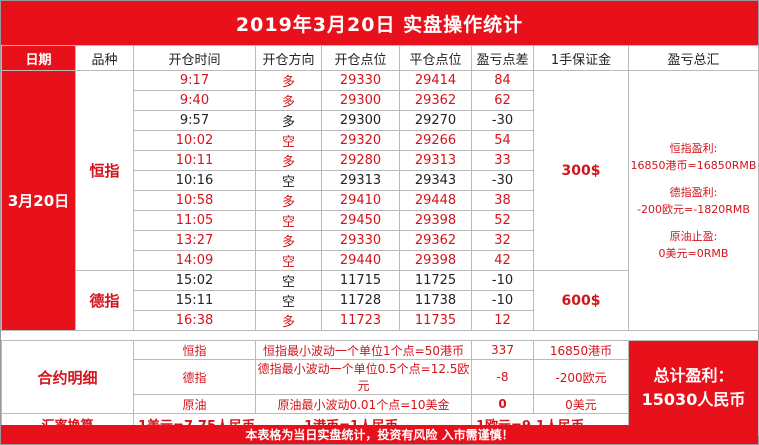 The height and width of the screenshot is (445, 759). Describe the element at coordinates (363, 350) in the screenshot. I see `contract-desc: 恒指最小波动一个单位1个点=50港币` at that location.